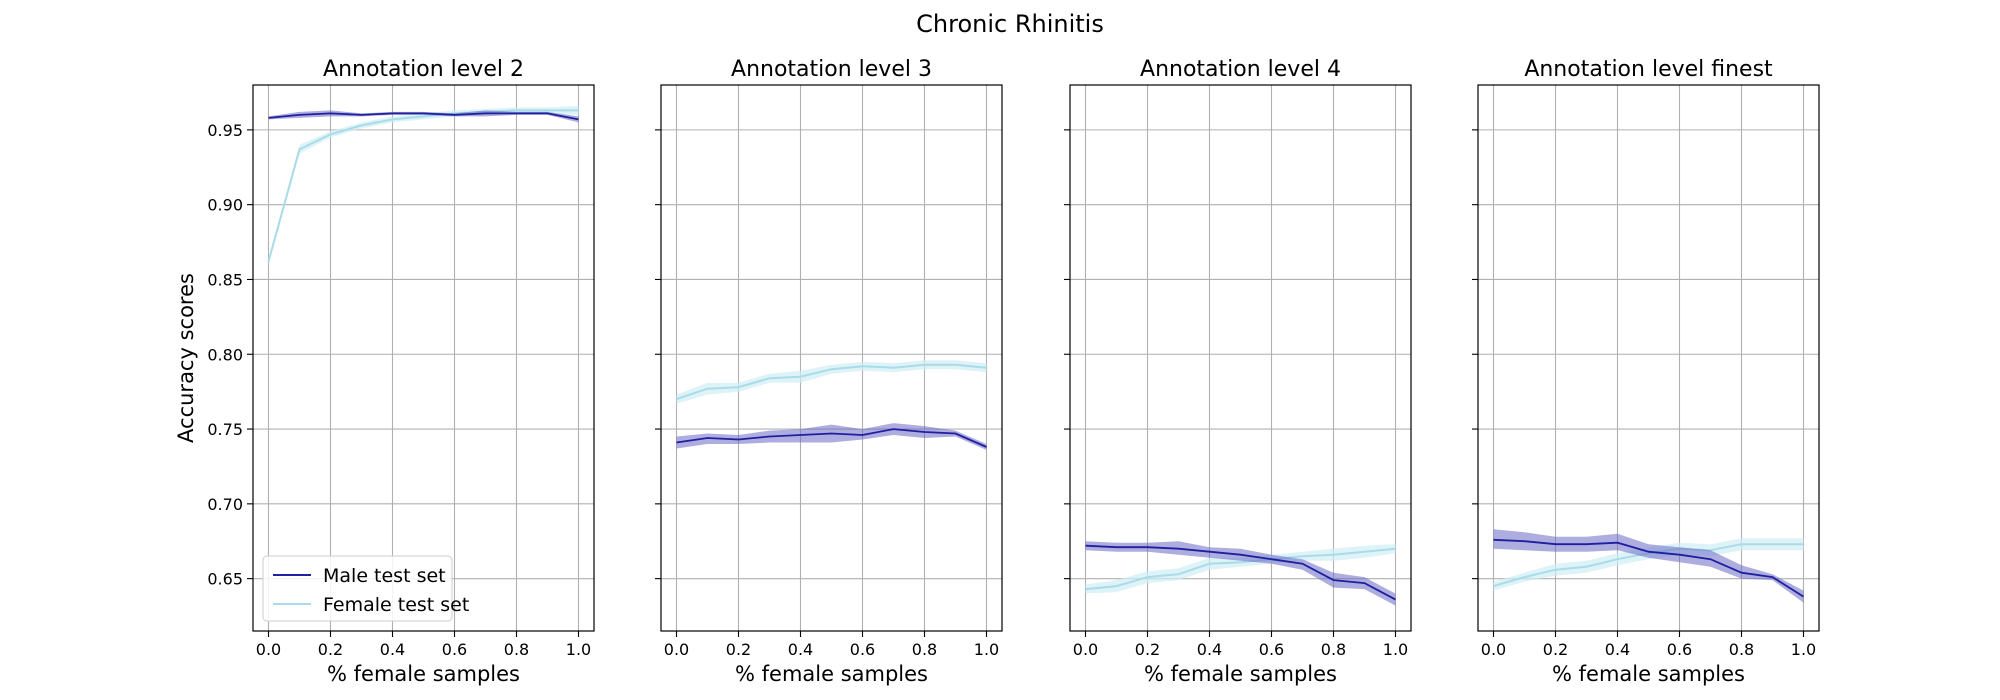 This screenshot has height=700, width=2000. I want to click on y-tick-label: 0.85, so click(225, 279).